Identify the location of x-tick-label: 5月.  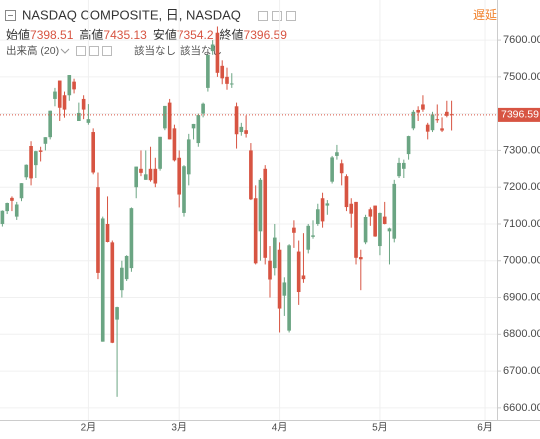
(380, 428).